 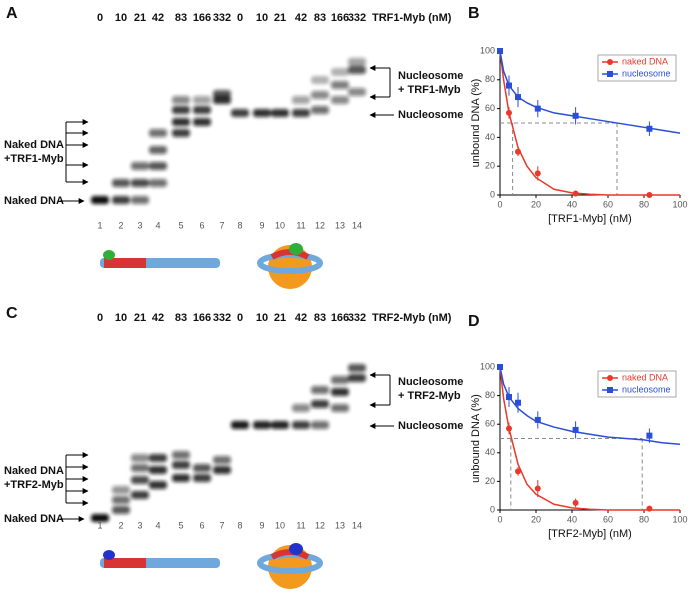 I want to click on concentration-label: 166, so click(x=202, y=318).